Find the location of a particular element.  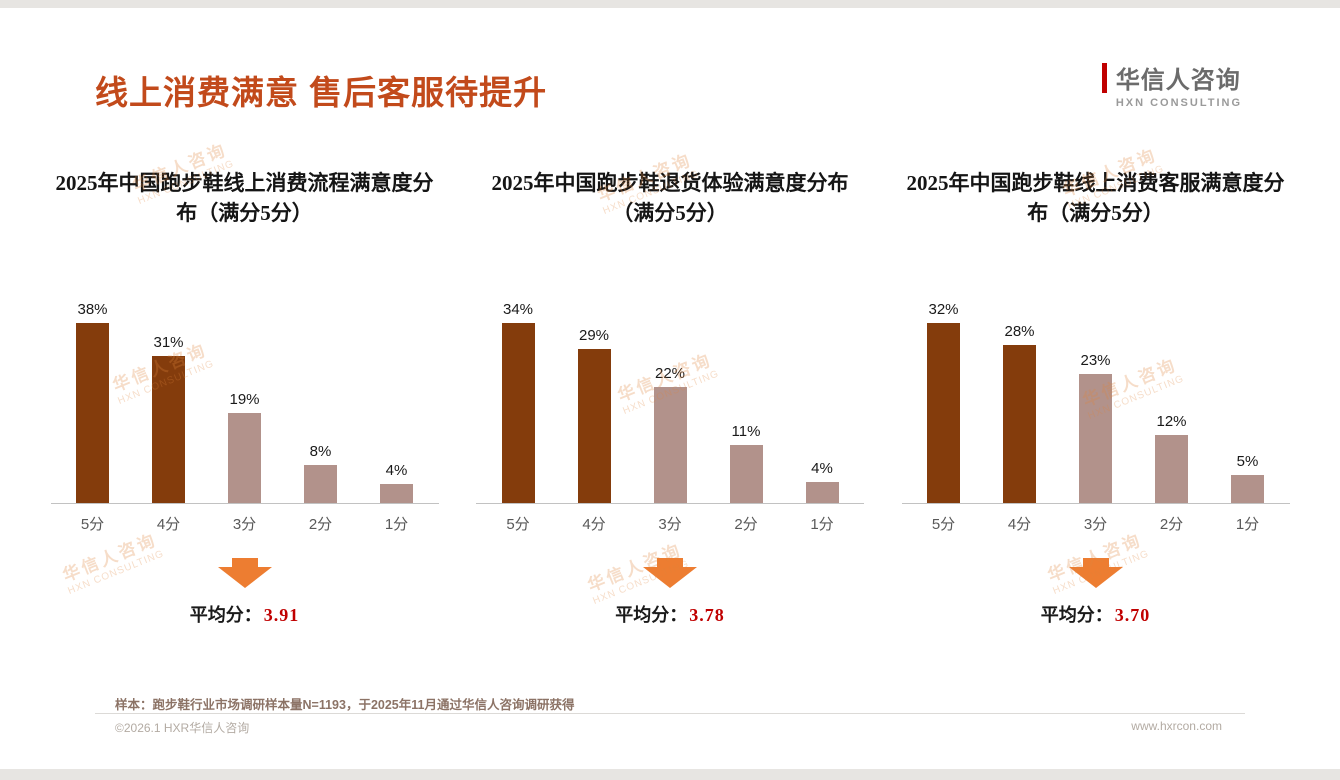

bar-slot: 12% is located at coordinates (1172, 458).